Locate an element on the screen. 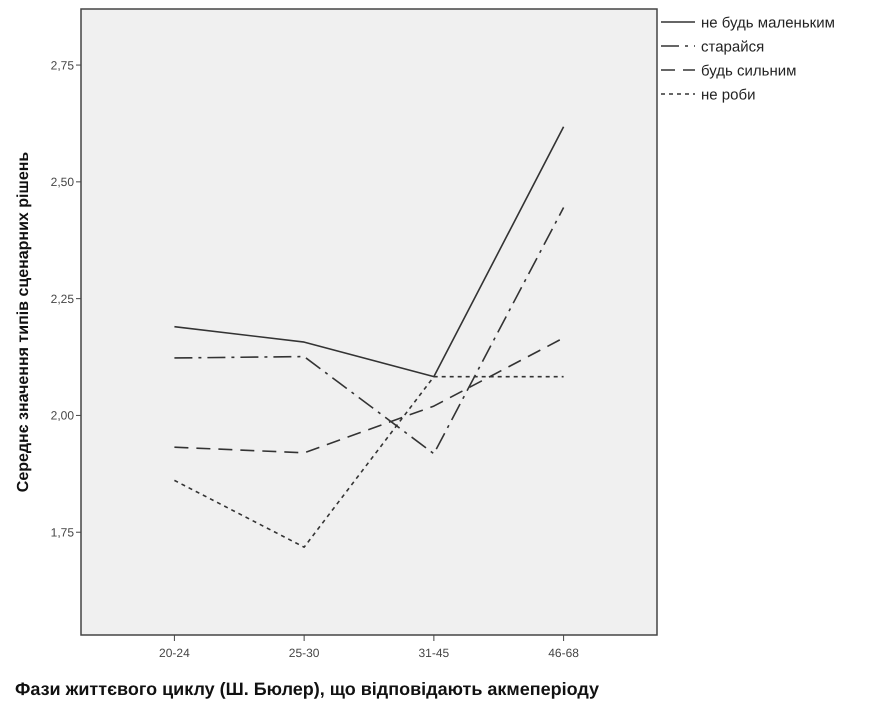 Image resolution: width=869 pixels, height=706 pixels. x-tick-label: 25-30 is located at coordinates (304, 653).